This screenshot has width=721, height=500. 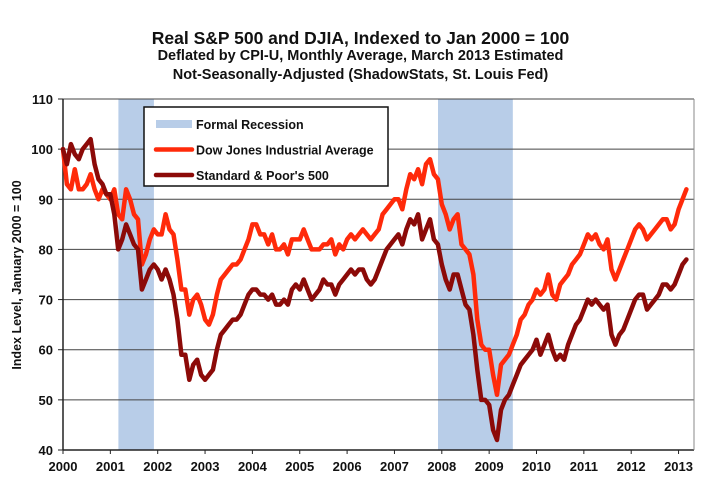 I want to click on y-tick-label: 90, so click(x=46, y=199).